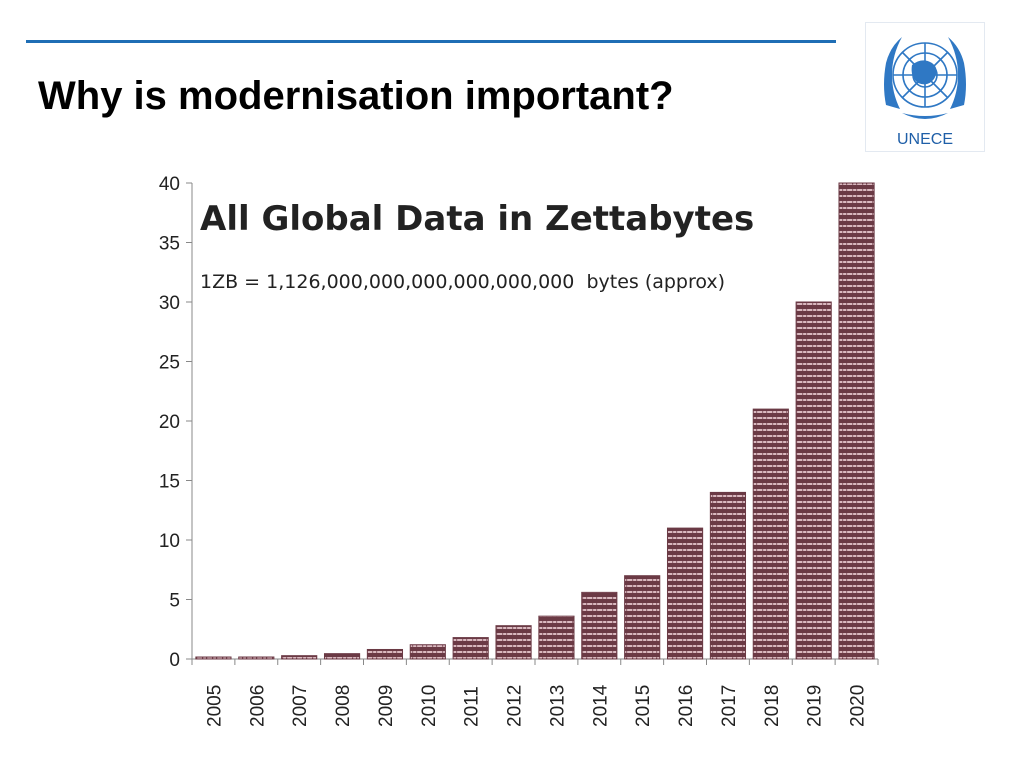 This screenshot has width=1024, height=768. Describe the element at coordinates (169, 482) in the screenshot. I see `y-tick-label: 15` at that location.